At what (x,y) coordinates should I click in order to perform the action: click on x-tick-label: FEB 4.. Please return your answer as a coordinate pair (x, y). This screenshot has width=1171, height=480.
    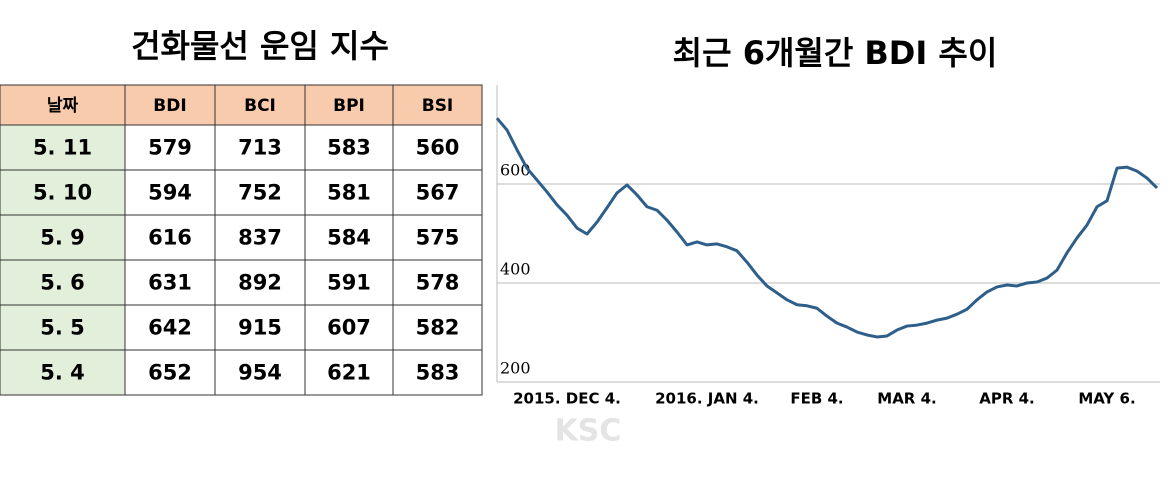
    Looking at the image, I should click on (816, 399).